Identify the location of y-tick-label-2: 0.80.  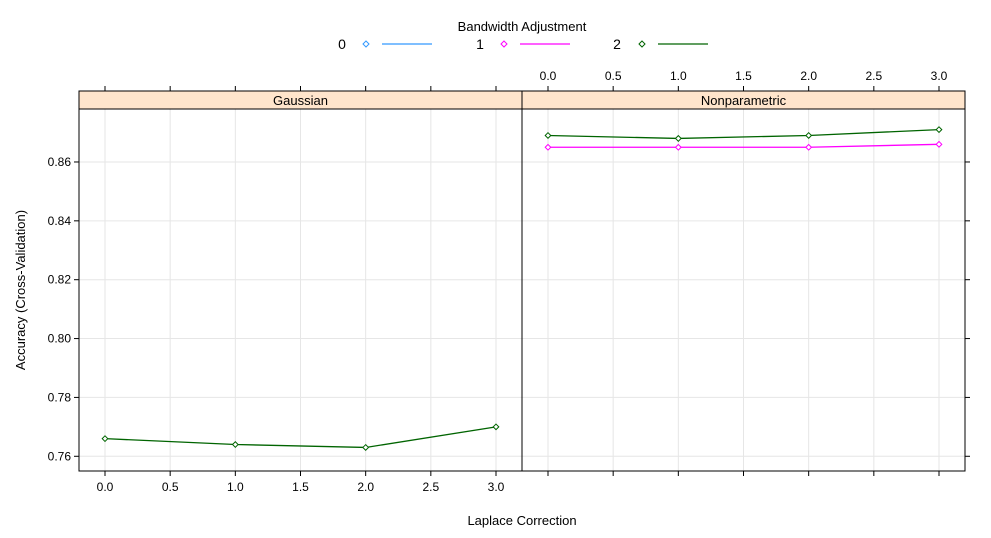
(60, 339).